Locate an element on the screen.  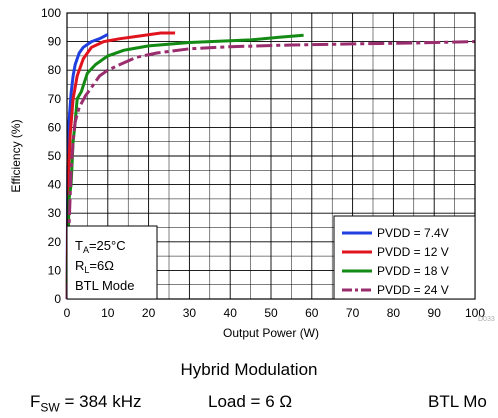
legend-label-3: PVDD = 18 V is located at coordinates (413, 271).